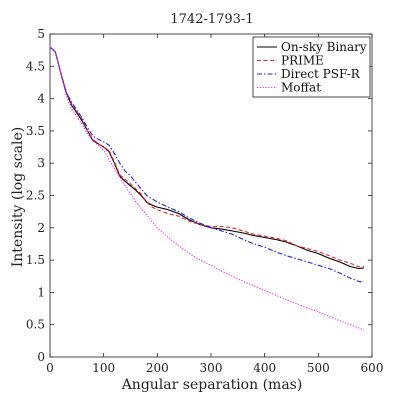  What do you see at coordinates (35, 325) in the screenshot?
I see `y-tick-label: 0.5` at bounding box center [35, 325].